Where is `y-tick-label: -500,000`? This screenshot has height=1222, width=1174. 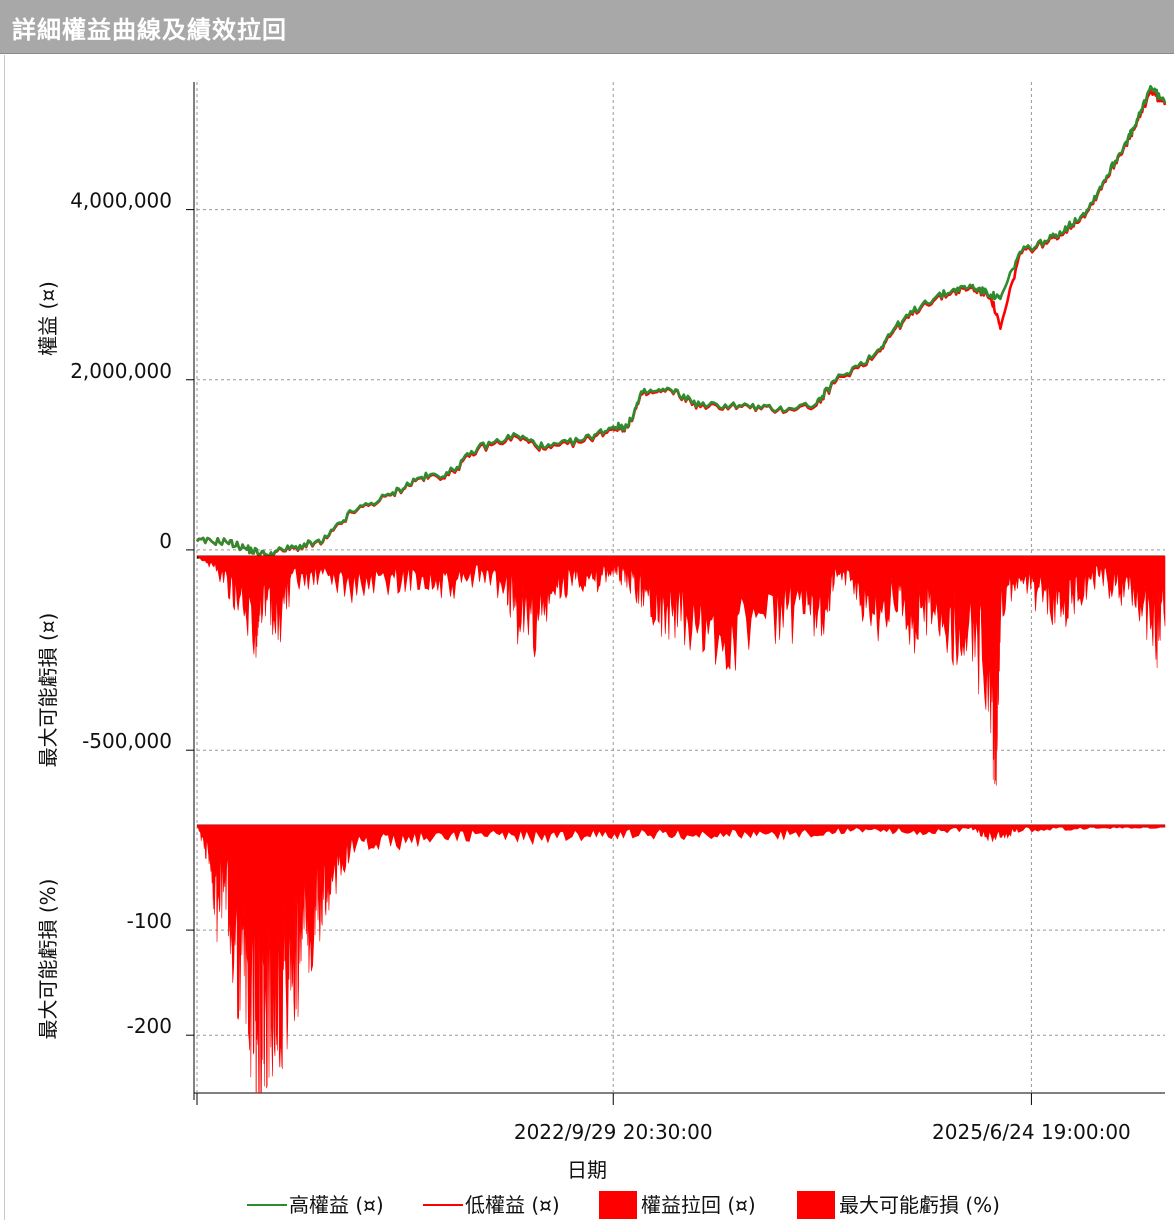 y-tick-label: -500,000 is located at coordinates (127, 741).